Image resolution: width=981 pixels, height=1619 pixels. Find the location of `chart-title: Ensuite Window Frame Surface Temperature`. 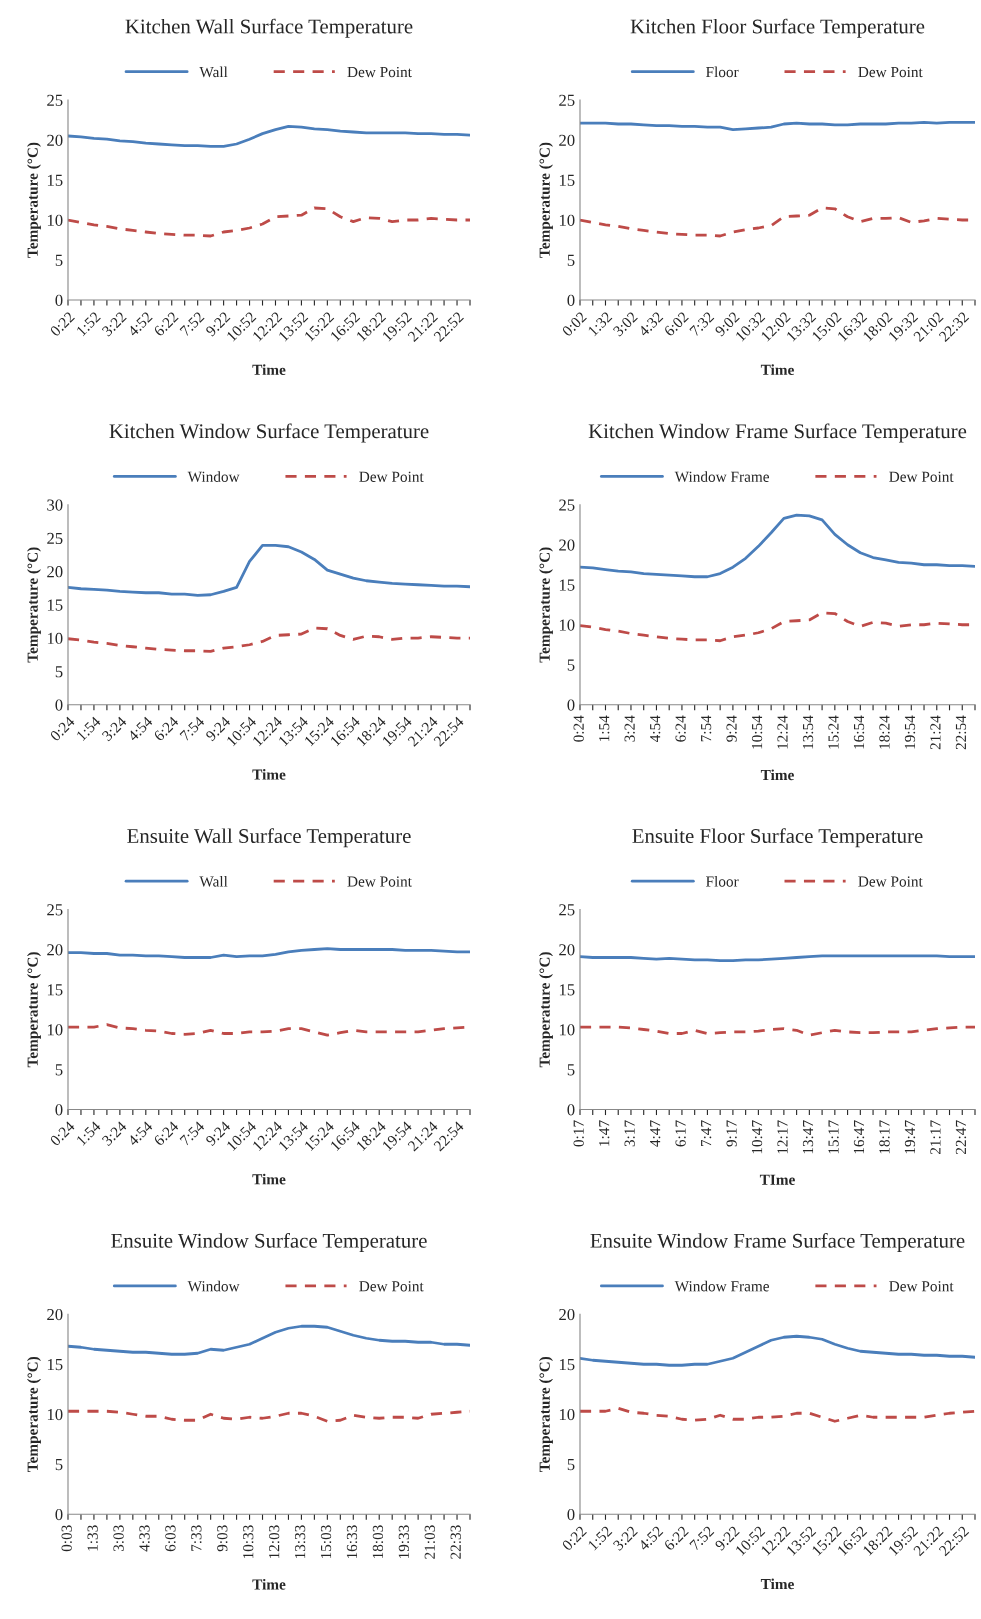

chart-title: Ensuite Window Frame Surface Temperature is located at coordinates (777, 1242).